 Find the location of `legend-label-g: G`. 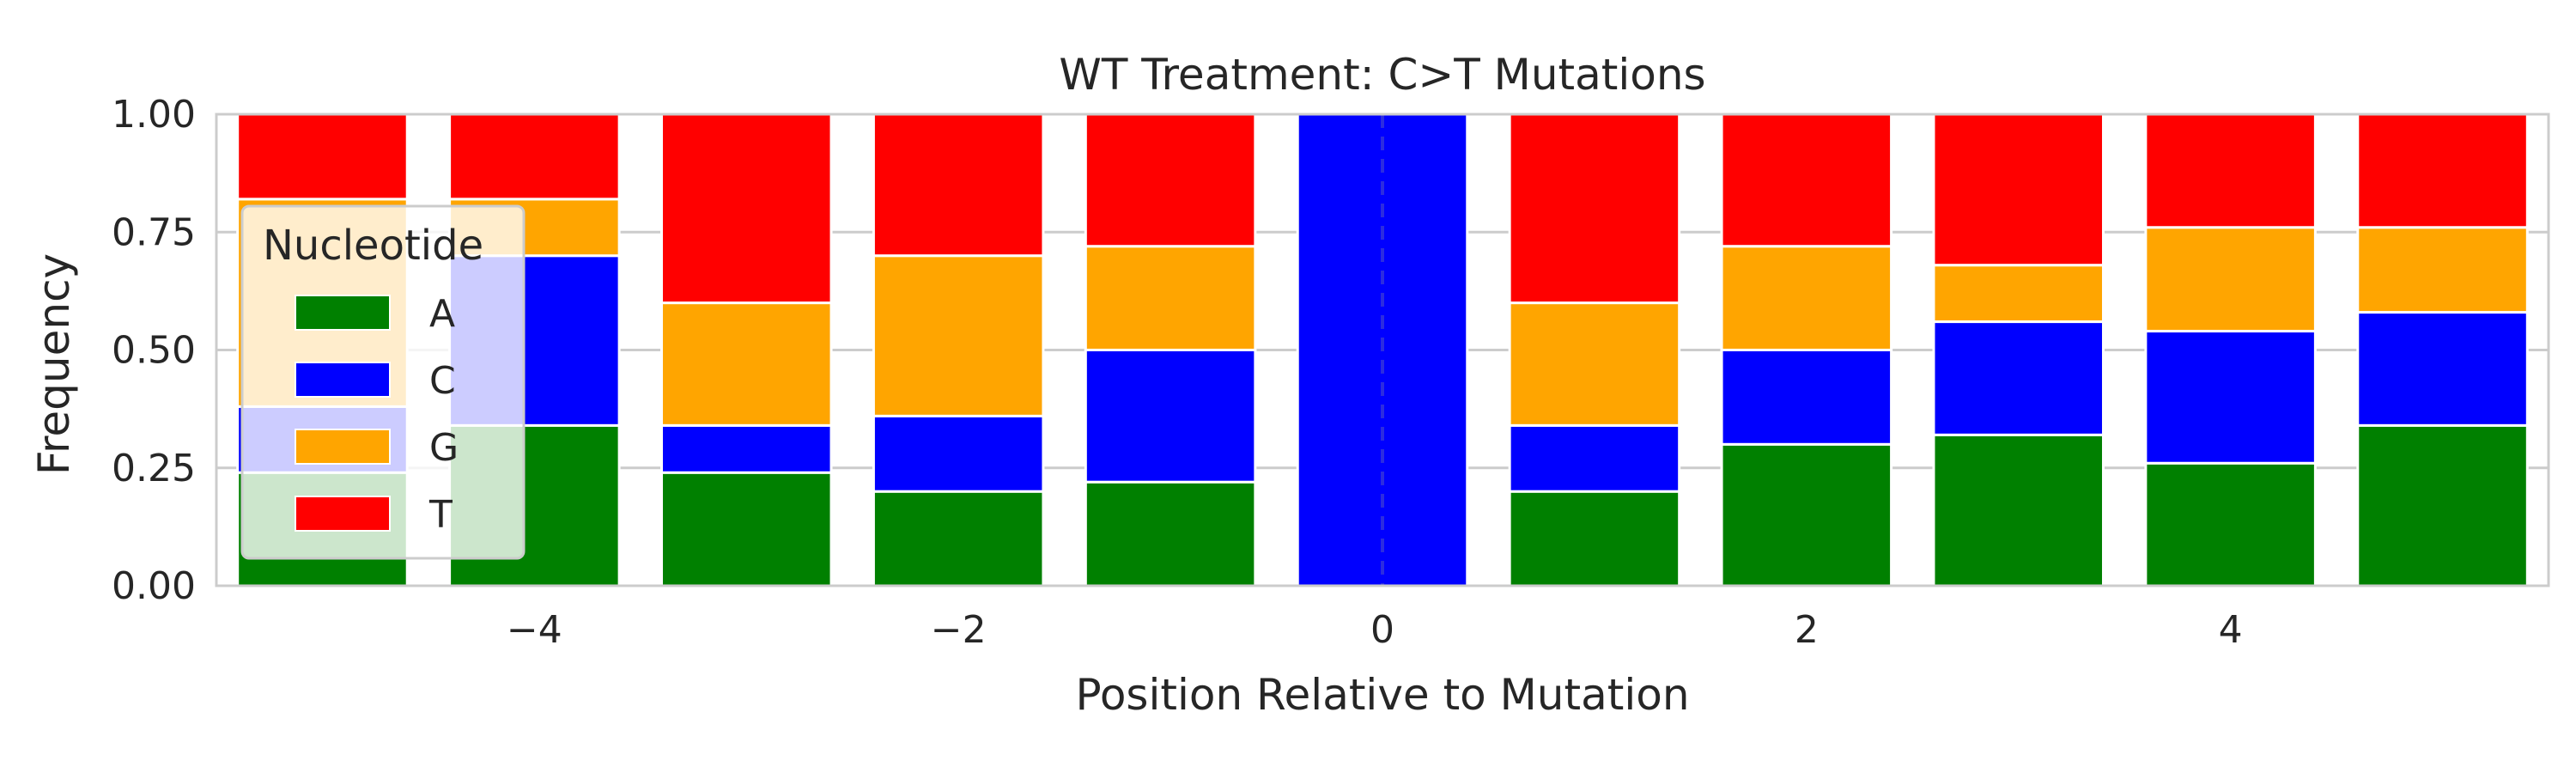

legend-label-g: G is located at coordinates (444, 448).